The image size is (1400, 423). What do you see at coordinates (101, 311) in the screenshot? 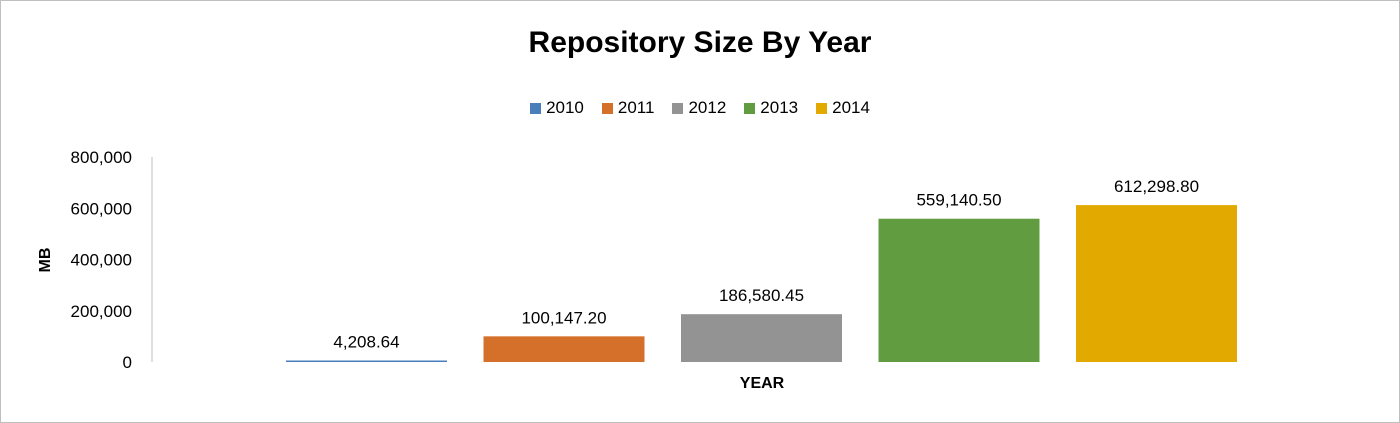
I see `y-tick-label: 200,000` at bounding box center [101, 311].